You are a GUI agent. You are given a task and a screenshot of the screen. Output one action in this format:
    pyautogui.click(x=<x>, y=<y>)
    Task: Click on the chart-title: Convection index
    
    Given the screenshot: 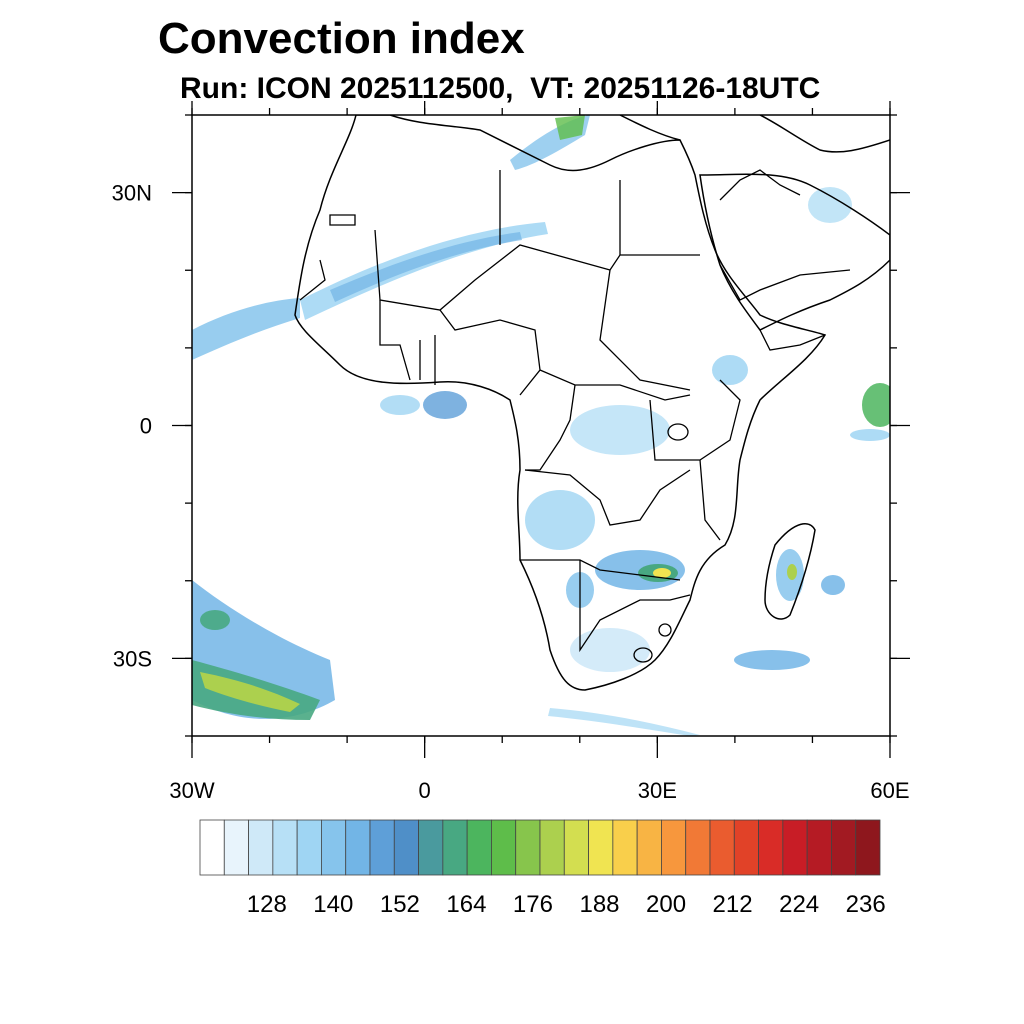 What is the action you would take?
    pyautogui.click(x=341, y=38)
    